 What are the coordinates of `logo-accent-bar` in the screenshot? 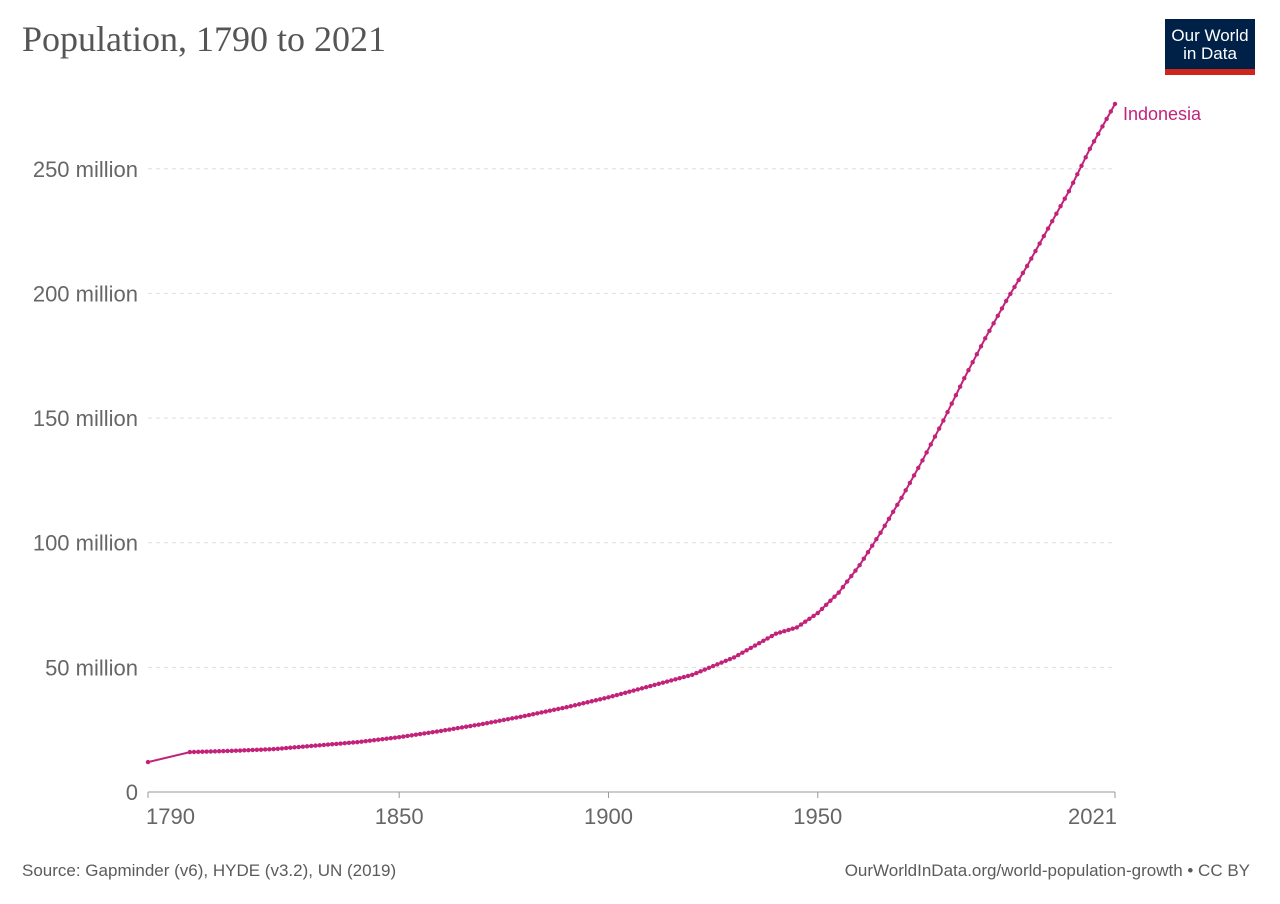 It's located at (1210, 72).